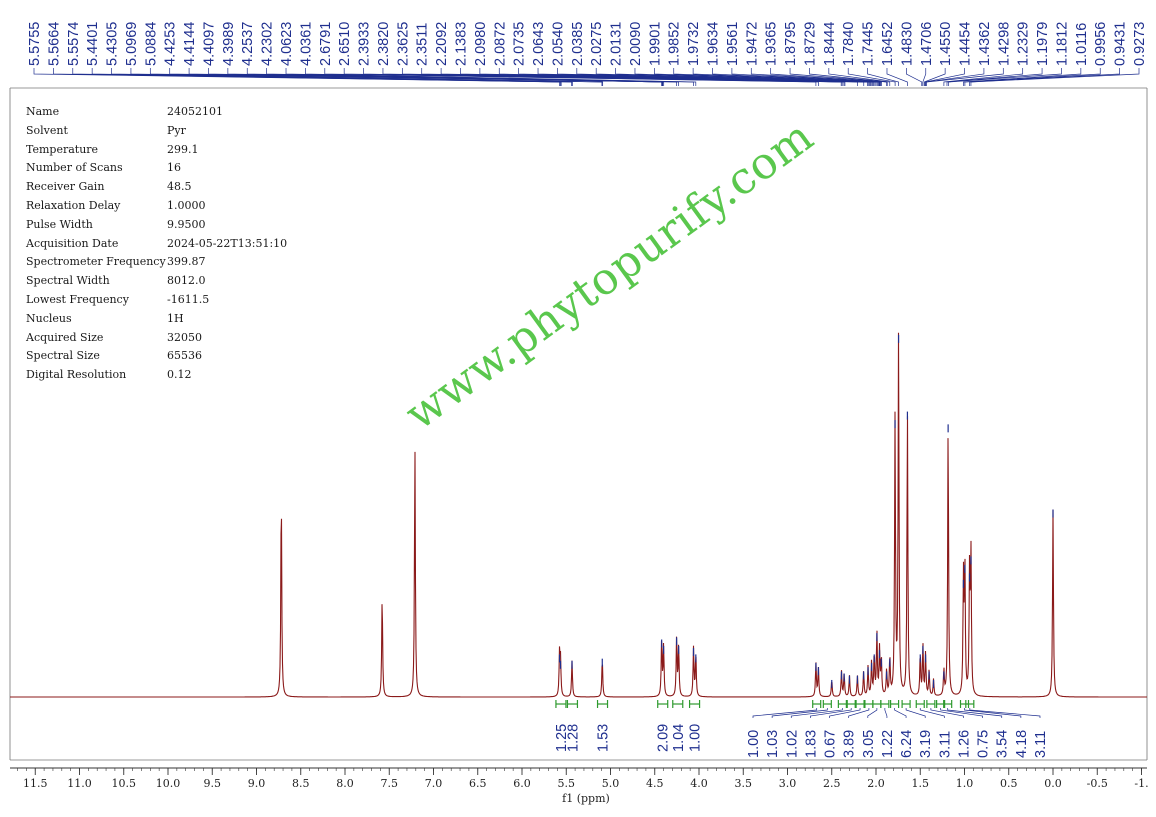 The width and height of the screenshot is (1156, 817). What do you see at coordinates (1062, 44) in the screenshot?
I see `peak-label: 1.1812` at bounding box center [1062, 44].